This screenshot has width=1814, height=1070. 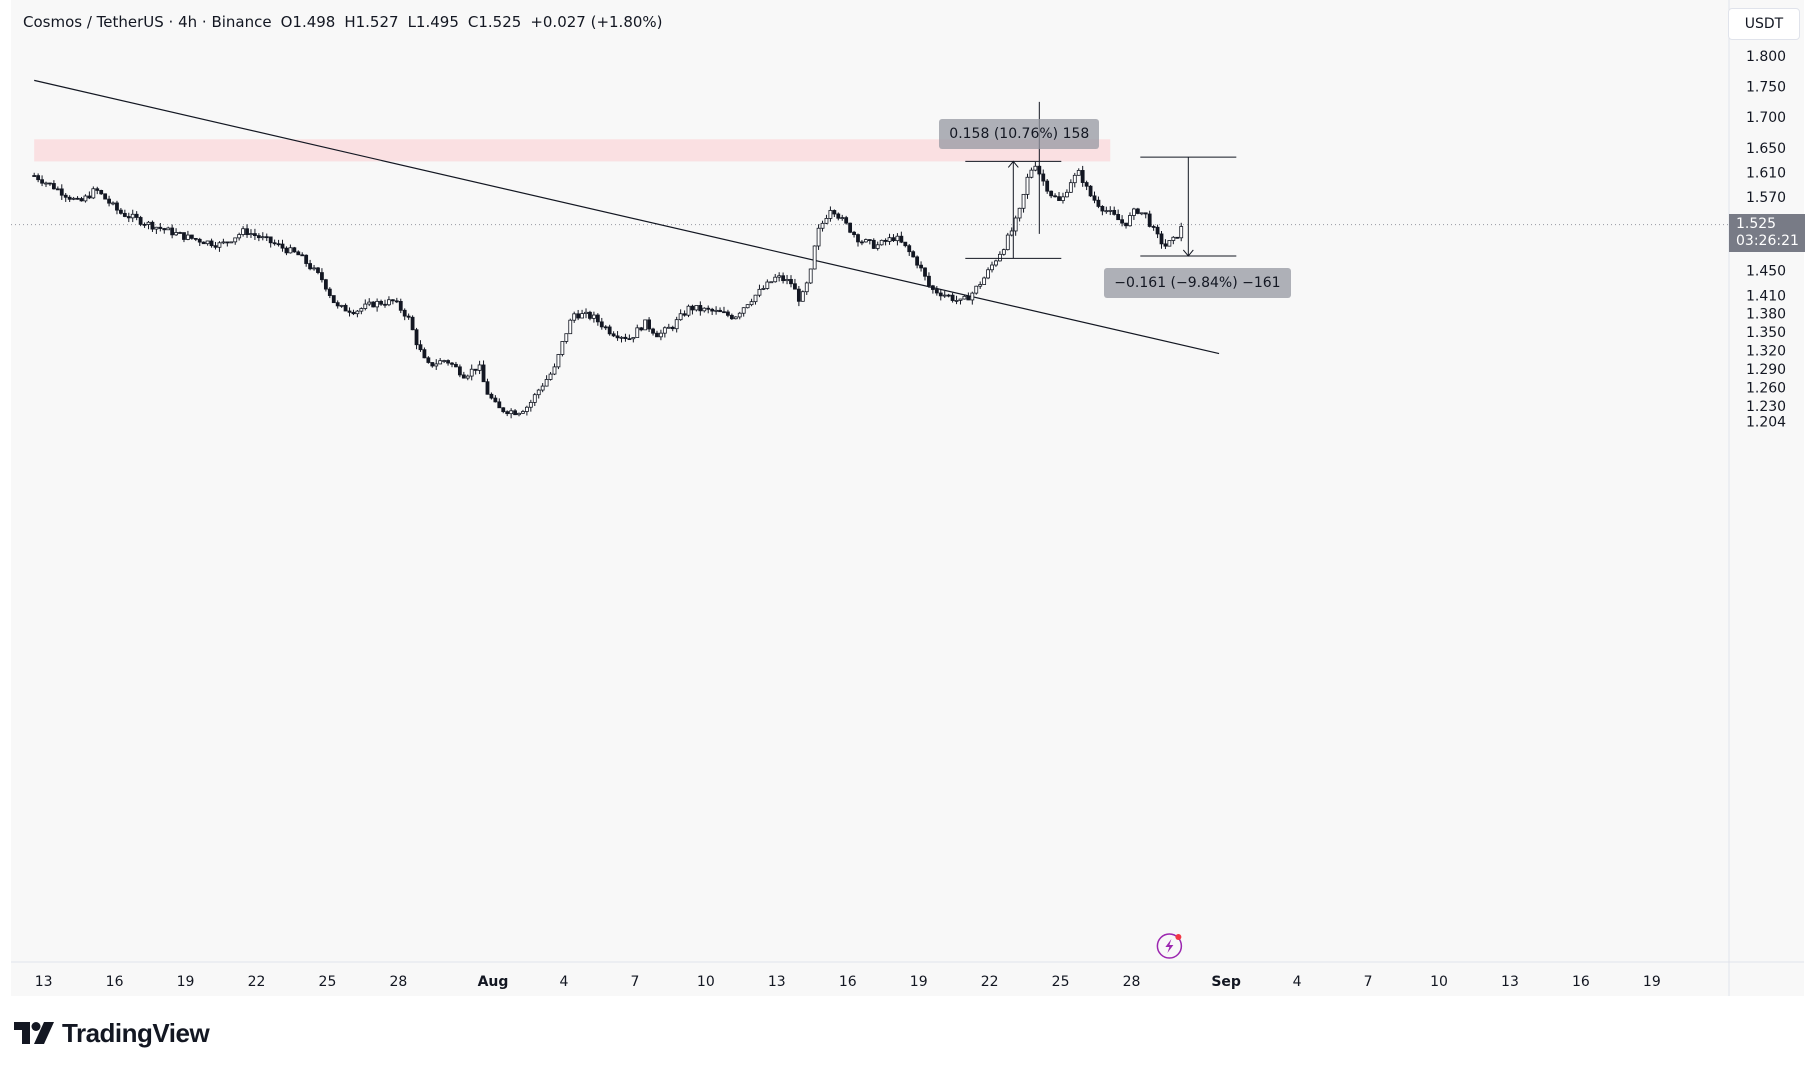 What do you see at coordinates (1019, 134) in the screenshot?
I see `measure-up-label: 0.158 (10.76%) 158` at bounding box center [1019, 134].